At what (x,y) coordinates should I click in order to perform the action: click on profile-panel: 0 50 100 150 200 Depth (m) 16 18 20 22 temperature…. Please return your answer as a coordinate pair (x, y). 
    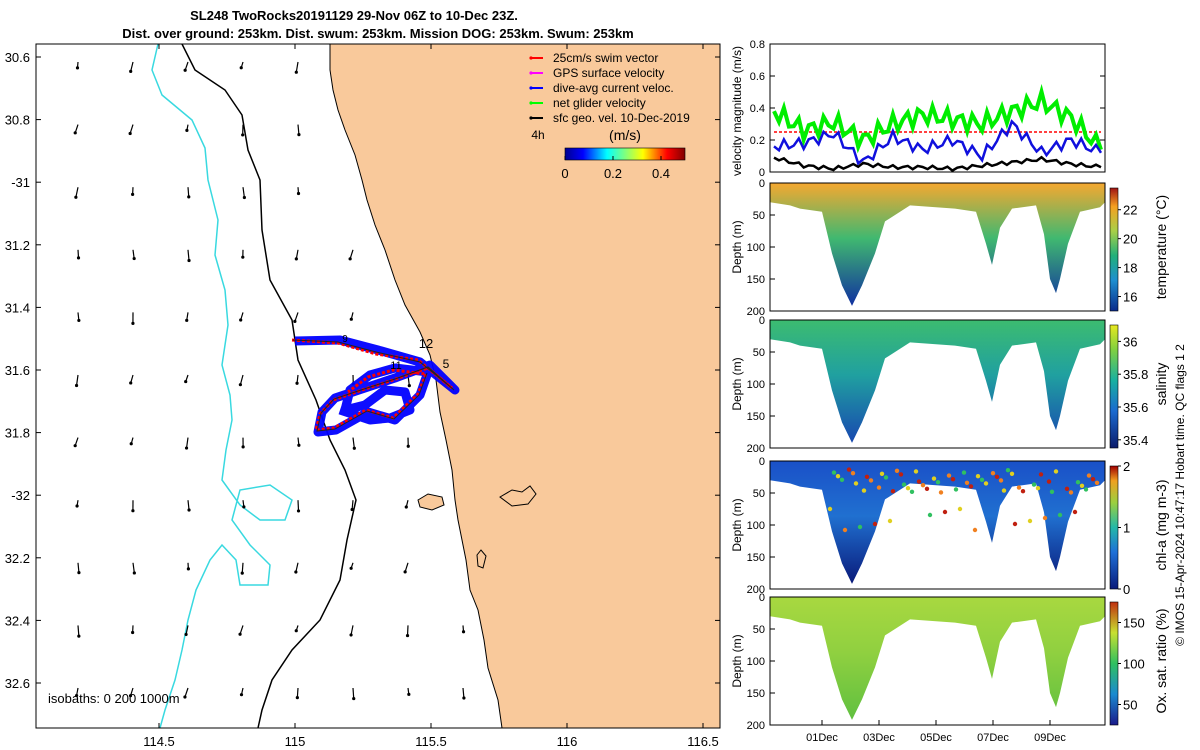
    Looking at the image, I should click on (949, 248).